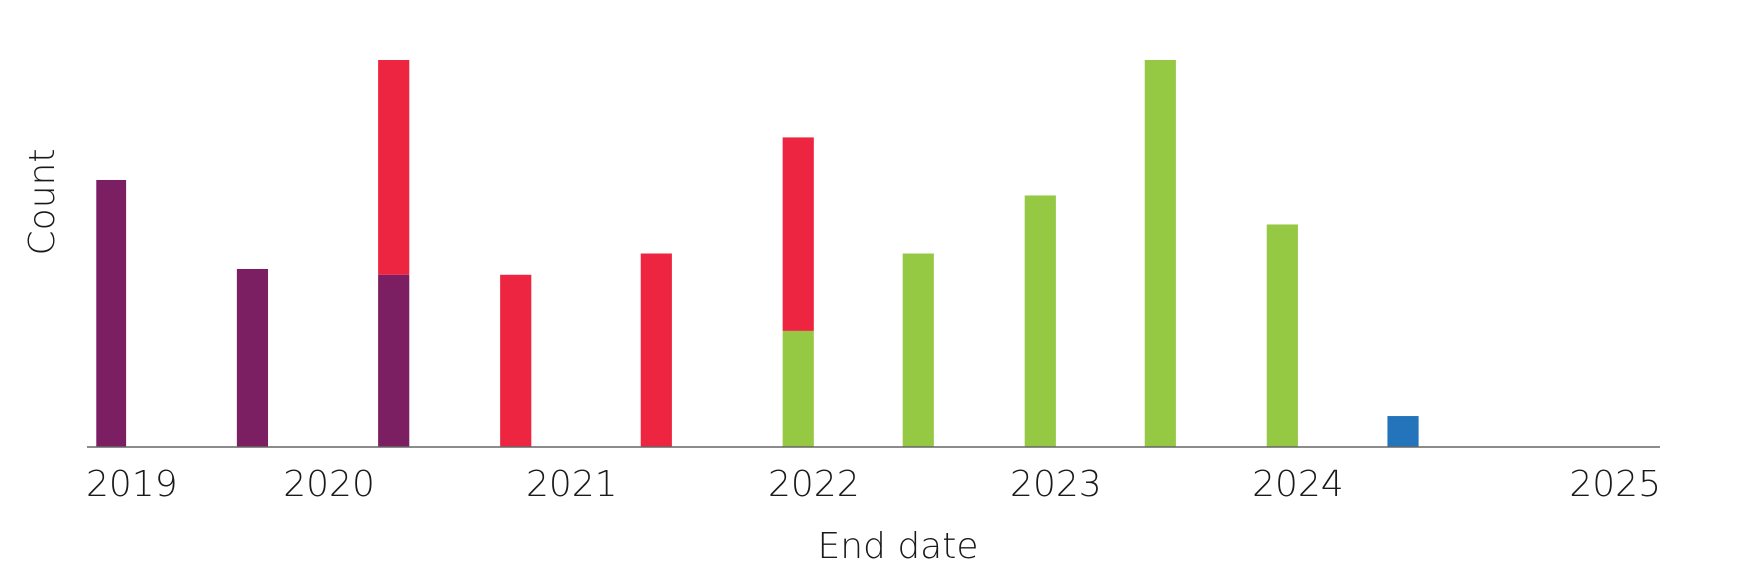 The image size is (1762, 587). I want to click on x-tick-label-2020: 2020, so click(329, 484).